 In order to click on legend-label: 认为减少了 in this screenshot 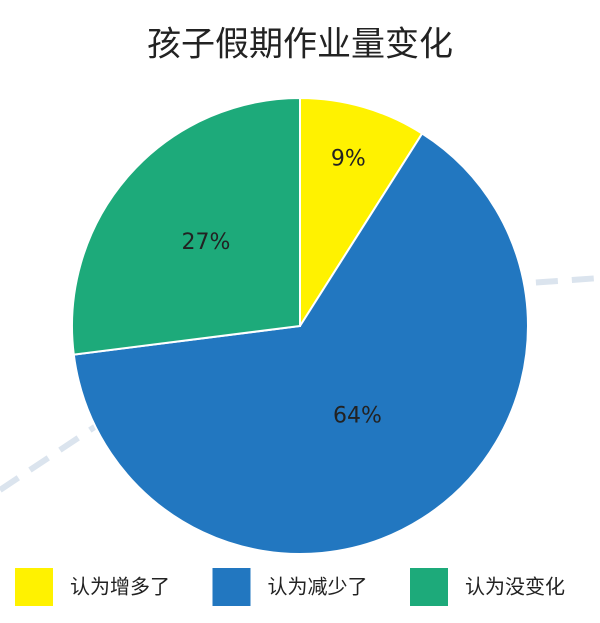, I will do `click(318, 587)`.